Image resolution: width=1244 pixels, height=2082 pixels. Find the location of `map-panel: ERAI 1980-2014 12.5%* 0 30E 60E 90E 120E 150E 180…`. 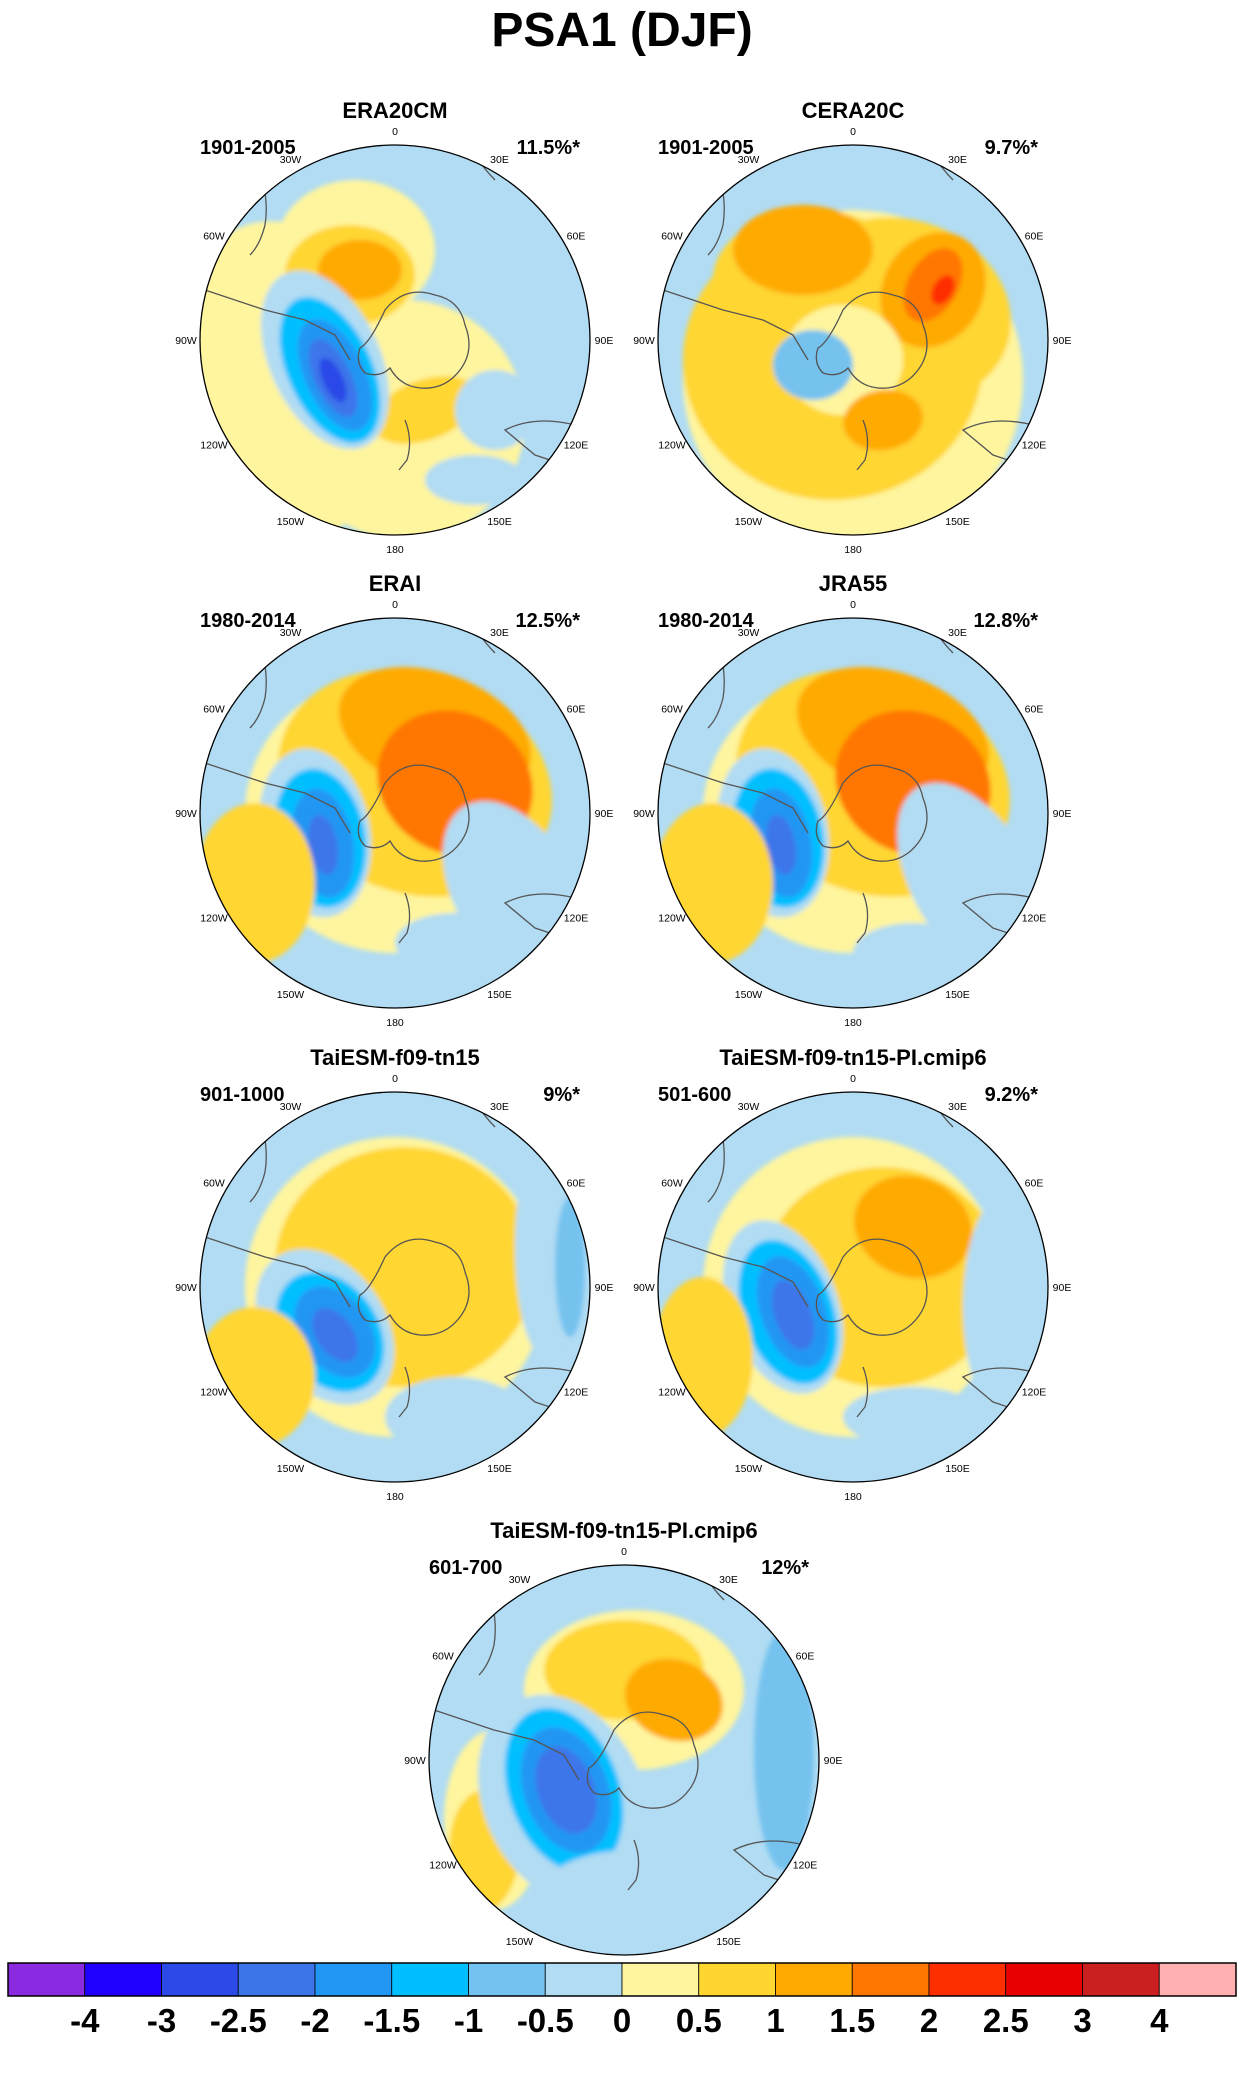

map-panel: ERAI 1980-2014 12.5%* 0 30E 60E 90E 120E 150E 180… is located at coordinates (394, 800).